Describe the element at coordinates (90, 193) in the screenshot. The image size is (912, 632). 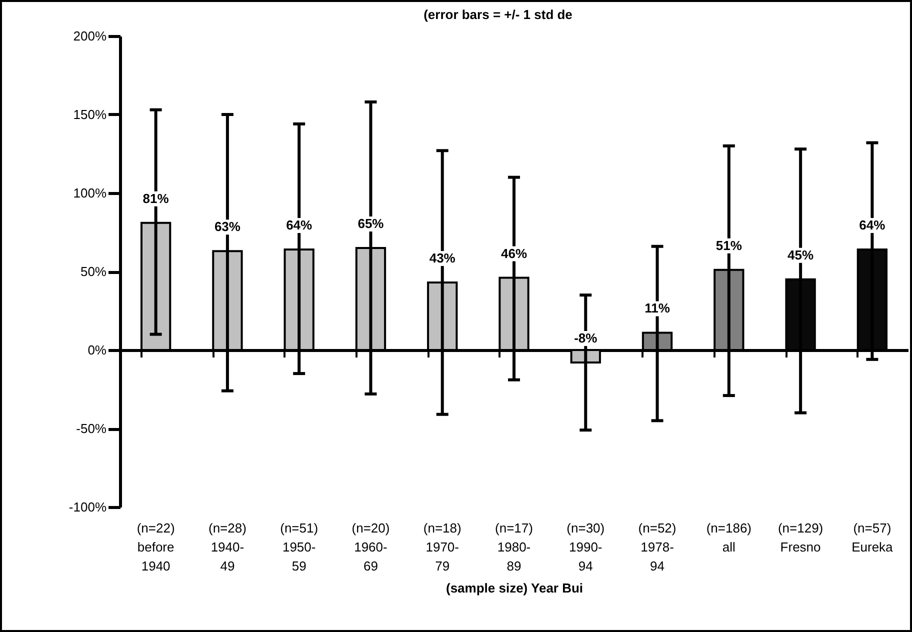
I see `y-tick-label: 100%` at that location.